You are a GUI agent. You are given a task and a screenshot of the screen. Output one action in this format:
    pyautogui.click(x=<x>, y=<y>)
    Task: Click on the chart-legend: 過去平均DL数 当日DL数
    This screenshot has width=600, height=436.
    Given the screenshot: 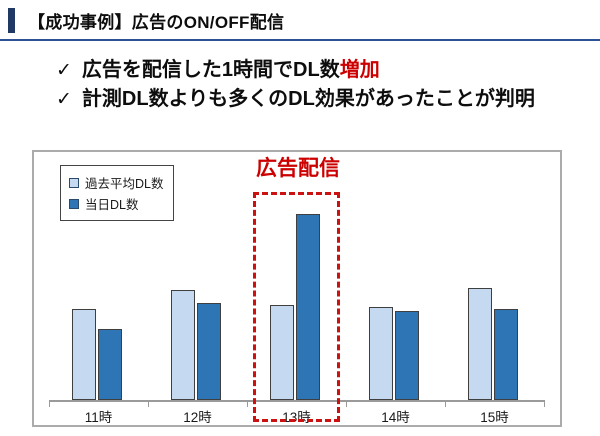 What is the action you would take?
    pyautogui.click(x=117, y=193)
    